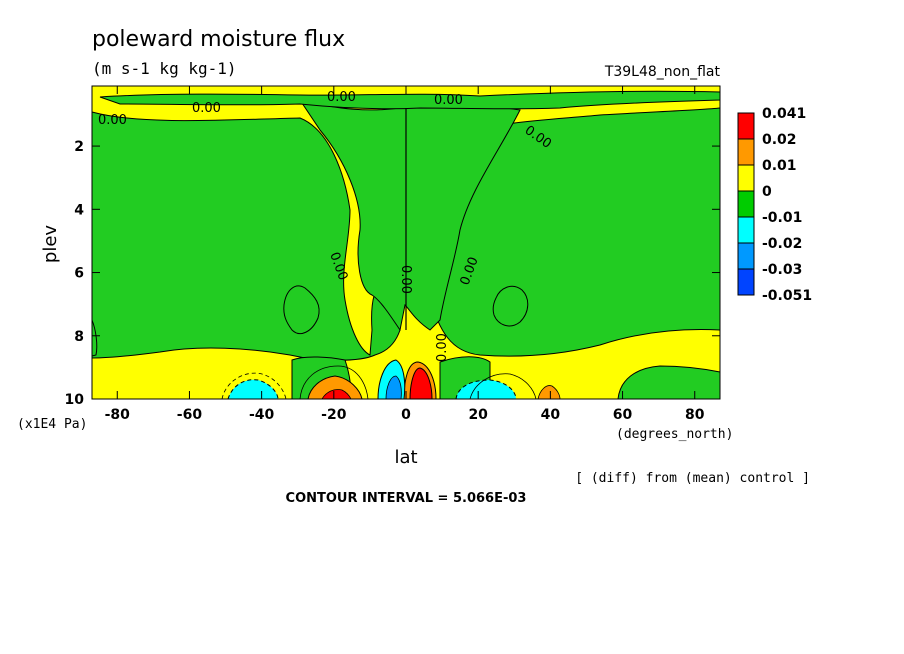  What do you see at coordinates (118, 415) in the screenshot?
I see `x-tick-label: -80` at bounding box center [118, 415].